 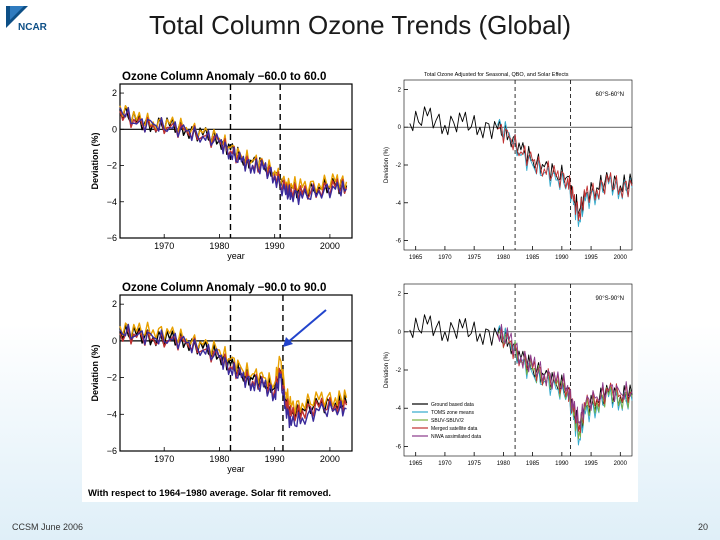 What do you see at coordinates (360, 25) in the screenshot?
I see `slide-title: Total Column Ozone Trends (Global)` at bounding box center [360, 25].